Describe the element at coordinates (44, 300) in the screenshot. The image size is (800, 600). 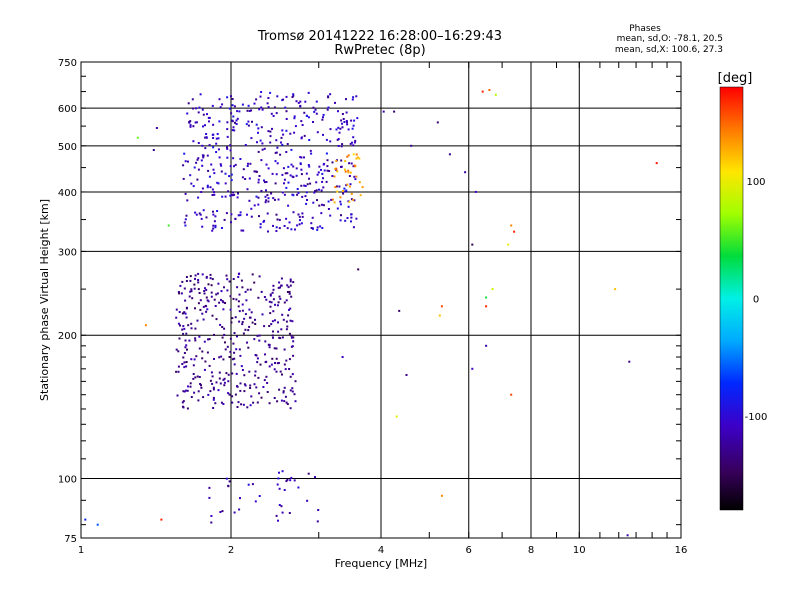
I see `y-axis-label: Stationary phase Virtual Height [km]` at that location.